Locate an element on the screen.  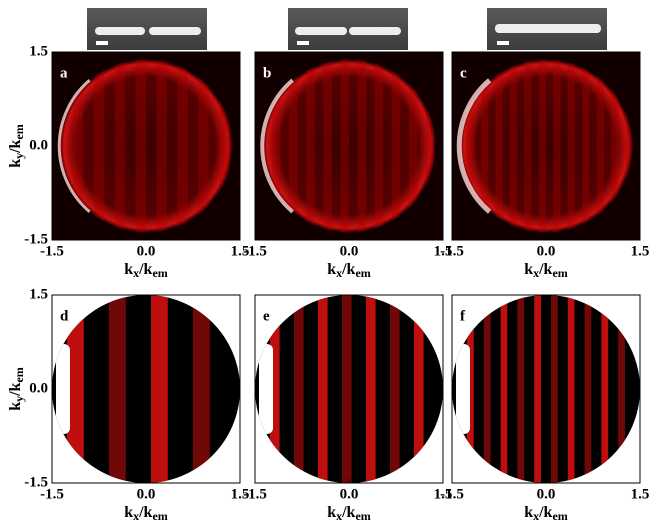
panel-label: e is located at coordinates (266, 316).